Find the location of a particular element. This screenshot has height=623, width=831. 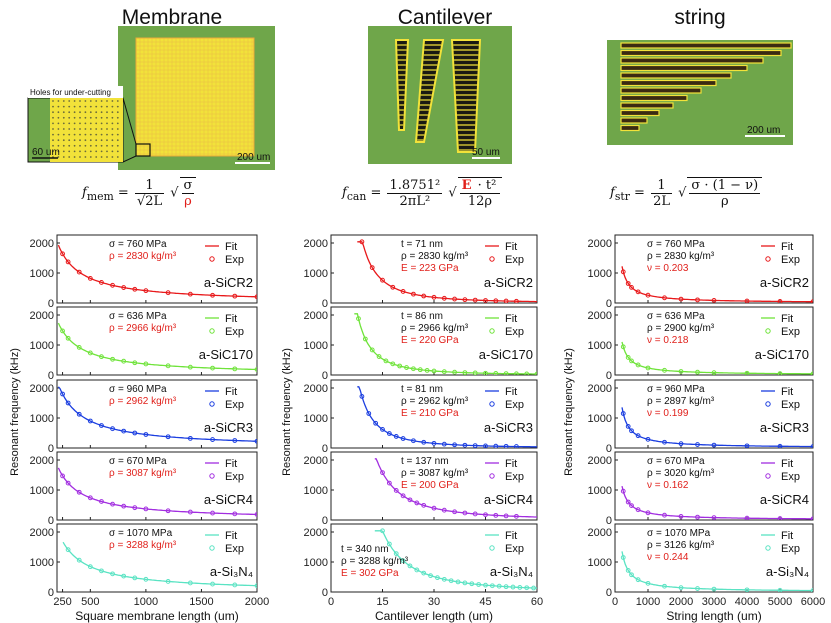

string-formula: fstr = 1 2L √ σ · (1 − ν) ρ is located at coordinates (686, 193).